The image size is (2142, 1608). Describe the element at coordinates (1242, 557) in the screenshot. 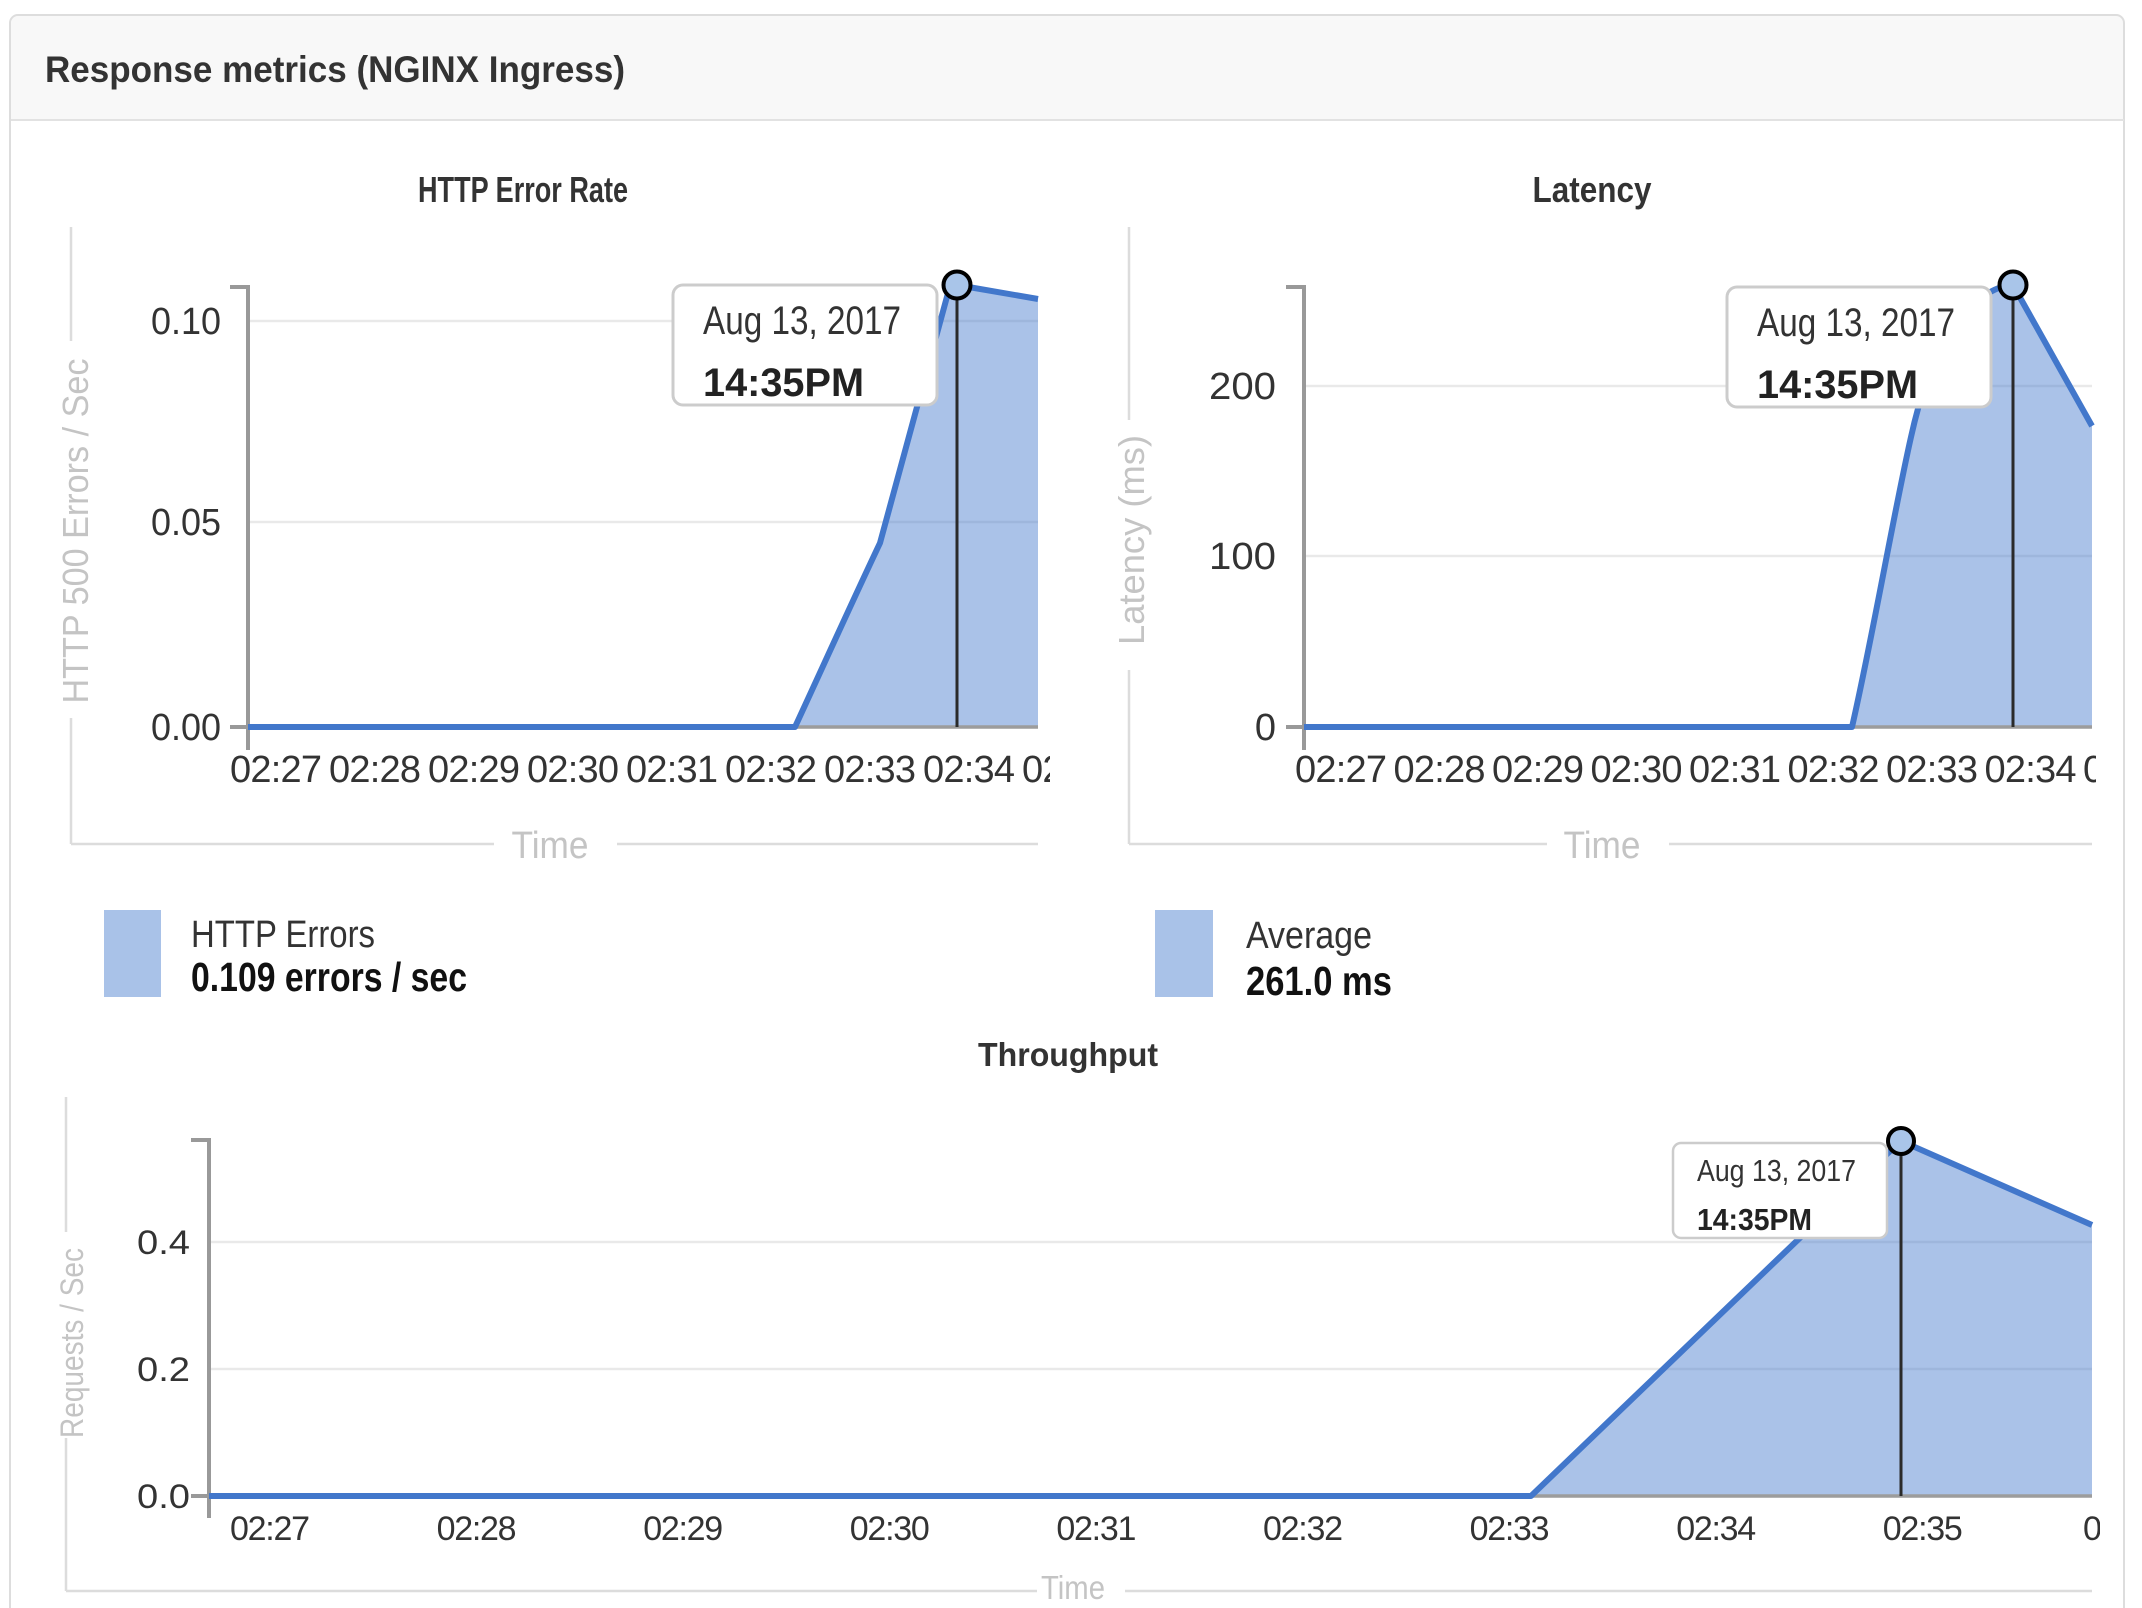

I see `svg-text: 100` at that location.